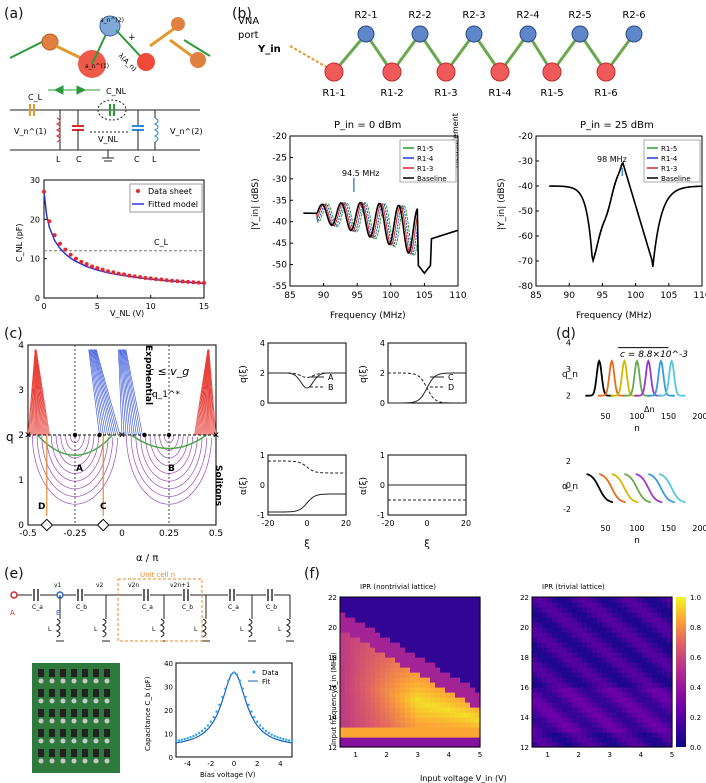 This screenshot has width=706, height=783. Describe the element at coordinates (126, 392) in the screenshot. I see `exp-curve-blue` at that location.